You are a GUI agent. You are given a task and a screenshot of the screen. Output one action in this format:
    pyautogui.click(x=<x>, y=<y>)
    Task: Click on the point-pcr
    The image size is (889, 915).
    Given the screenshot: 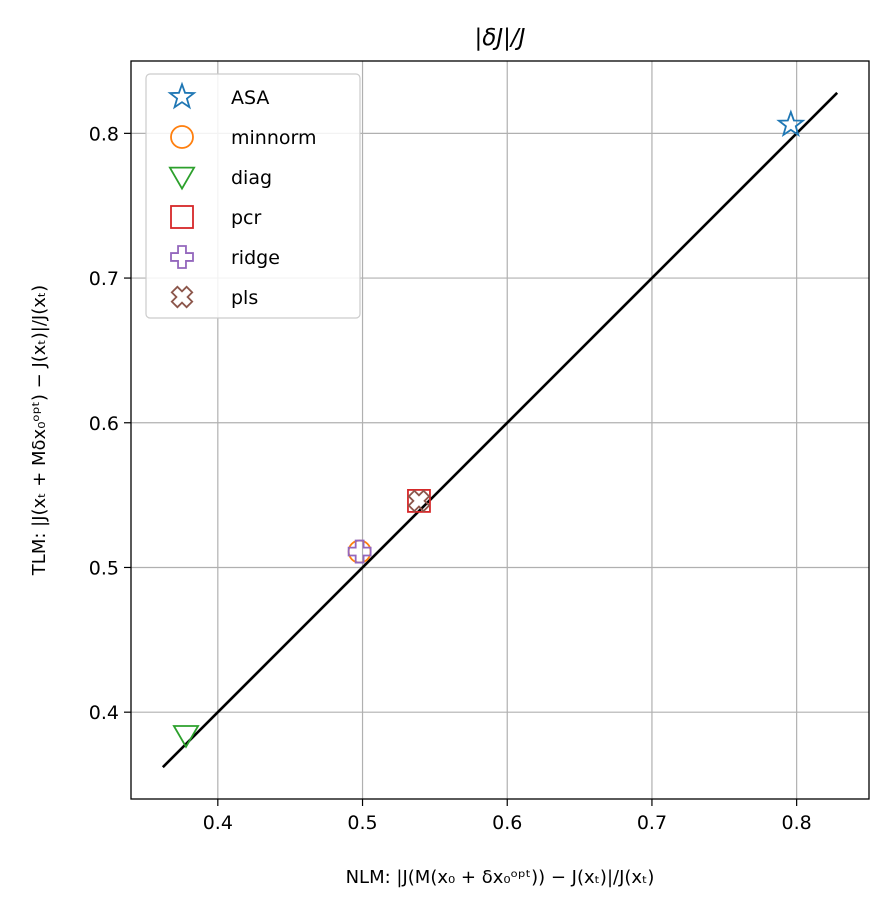 What is the action you would take?
    pyautogui.click(x=419, y=501)
    